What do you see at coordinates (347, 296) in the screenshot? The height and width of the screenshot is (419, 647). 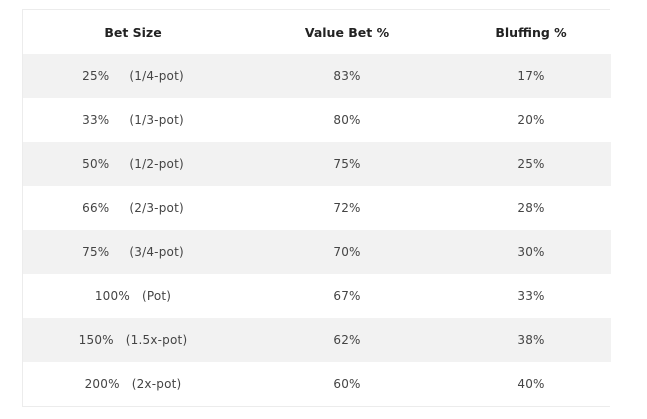 I see `value-bet-cell: 67%` at bounding box center [347, 296].